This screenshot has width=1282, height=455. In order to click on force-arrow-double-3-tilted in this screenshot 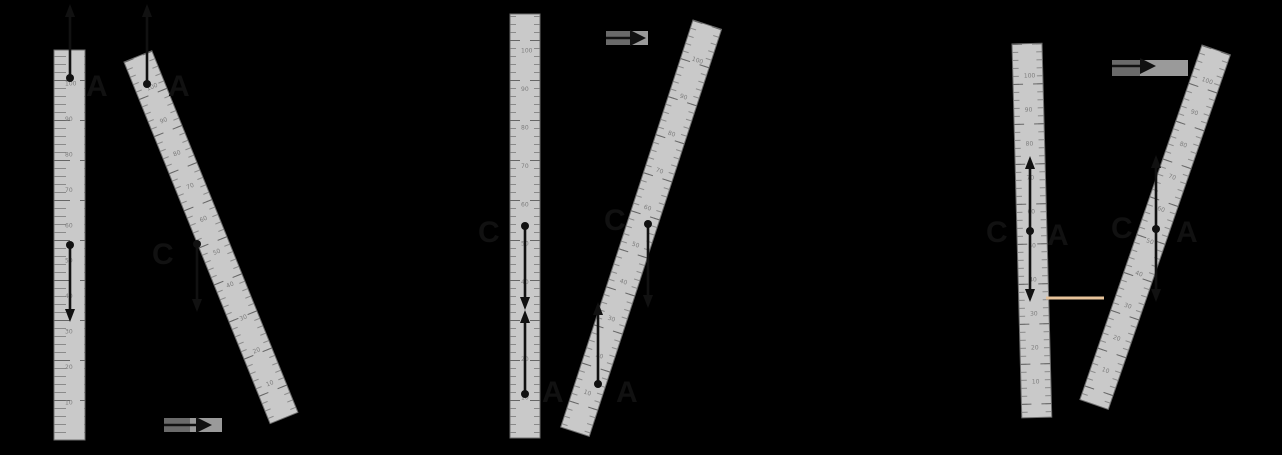, I will do `click(1156, 228)`.